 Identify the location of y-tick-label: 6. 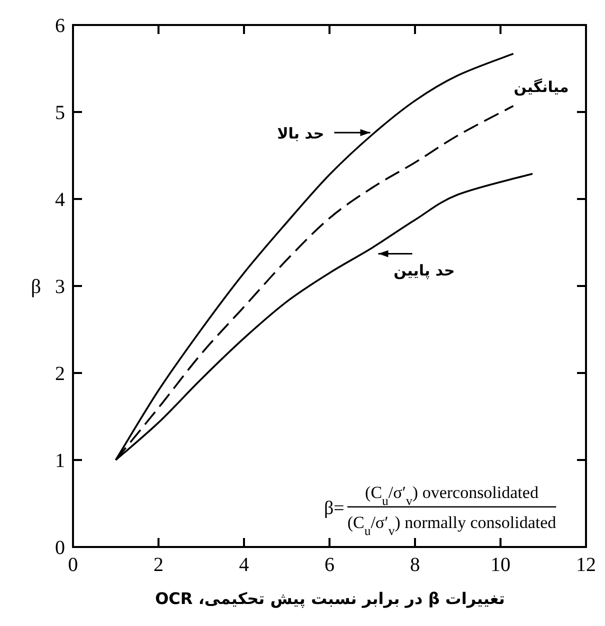
(60, 26).